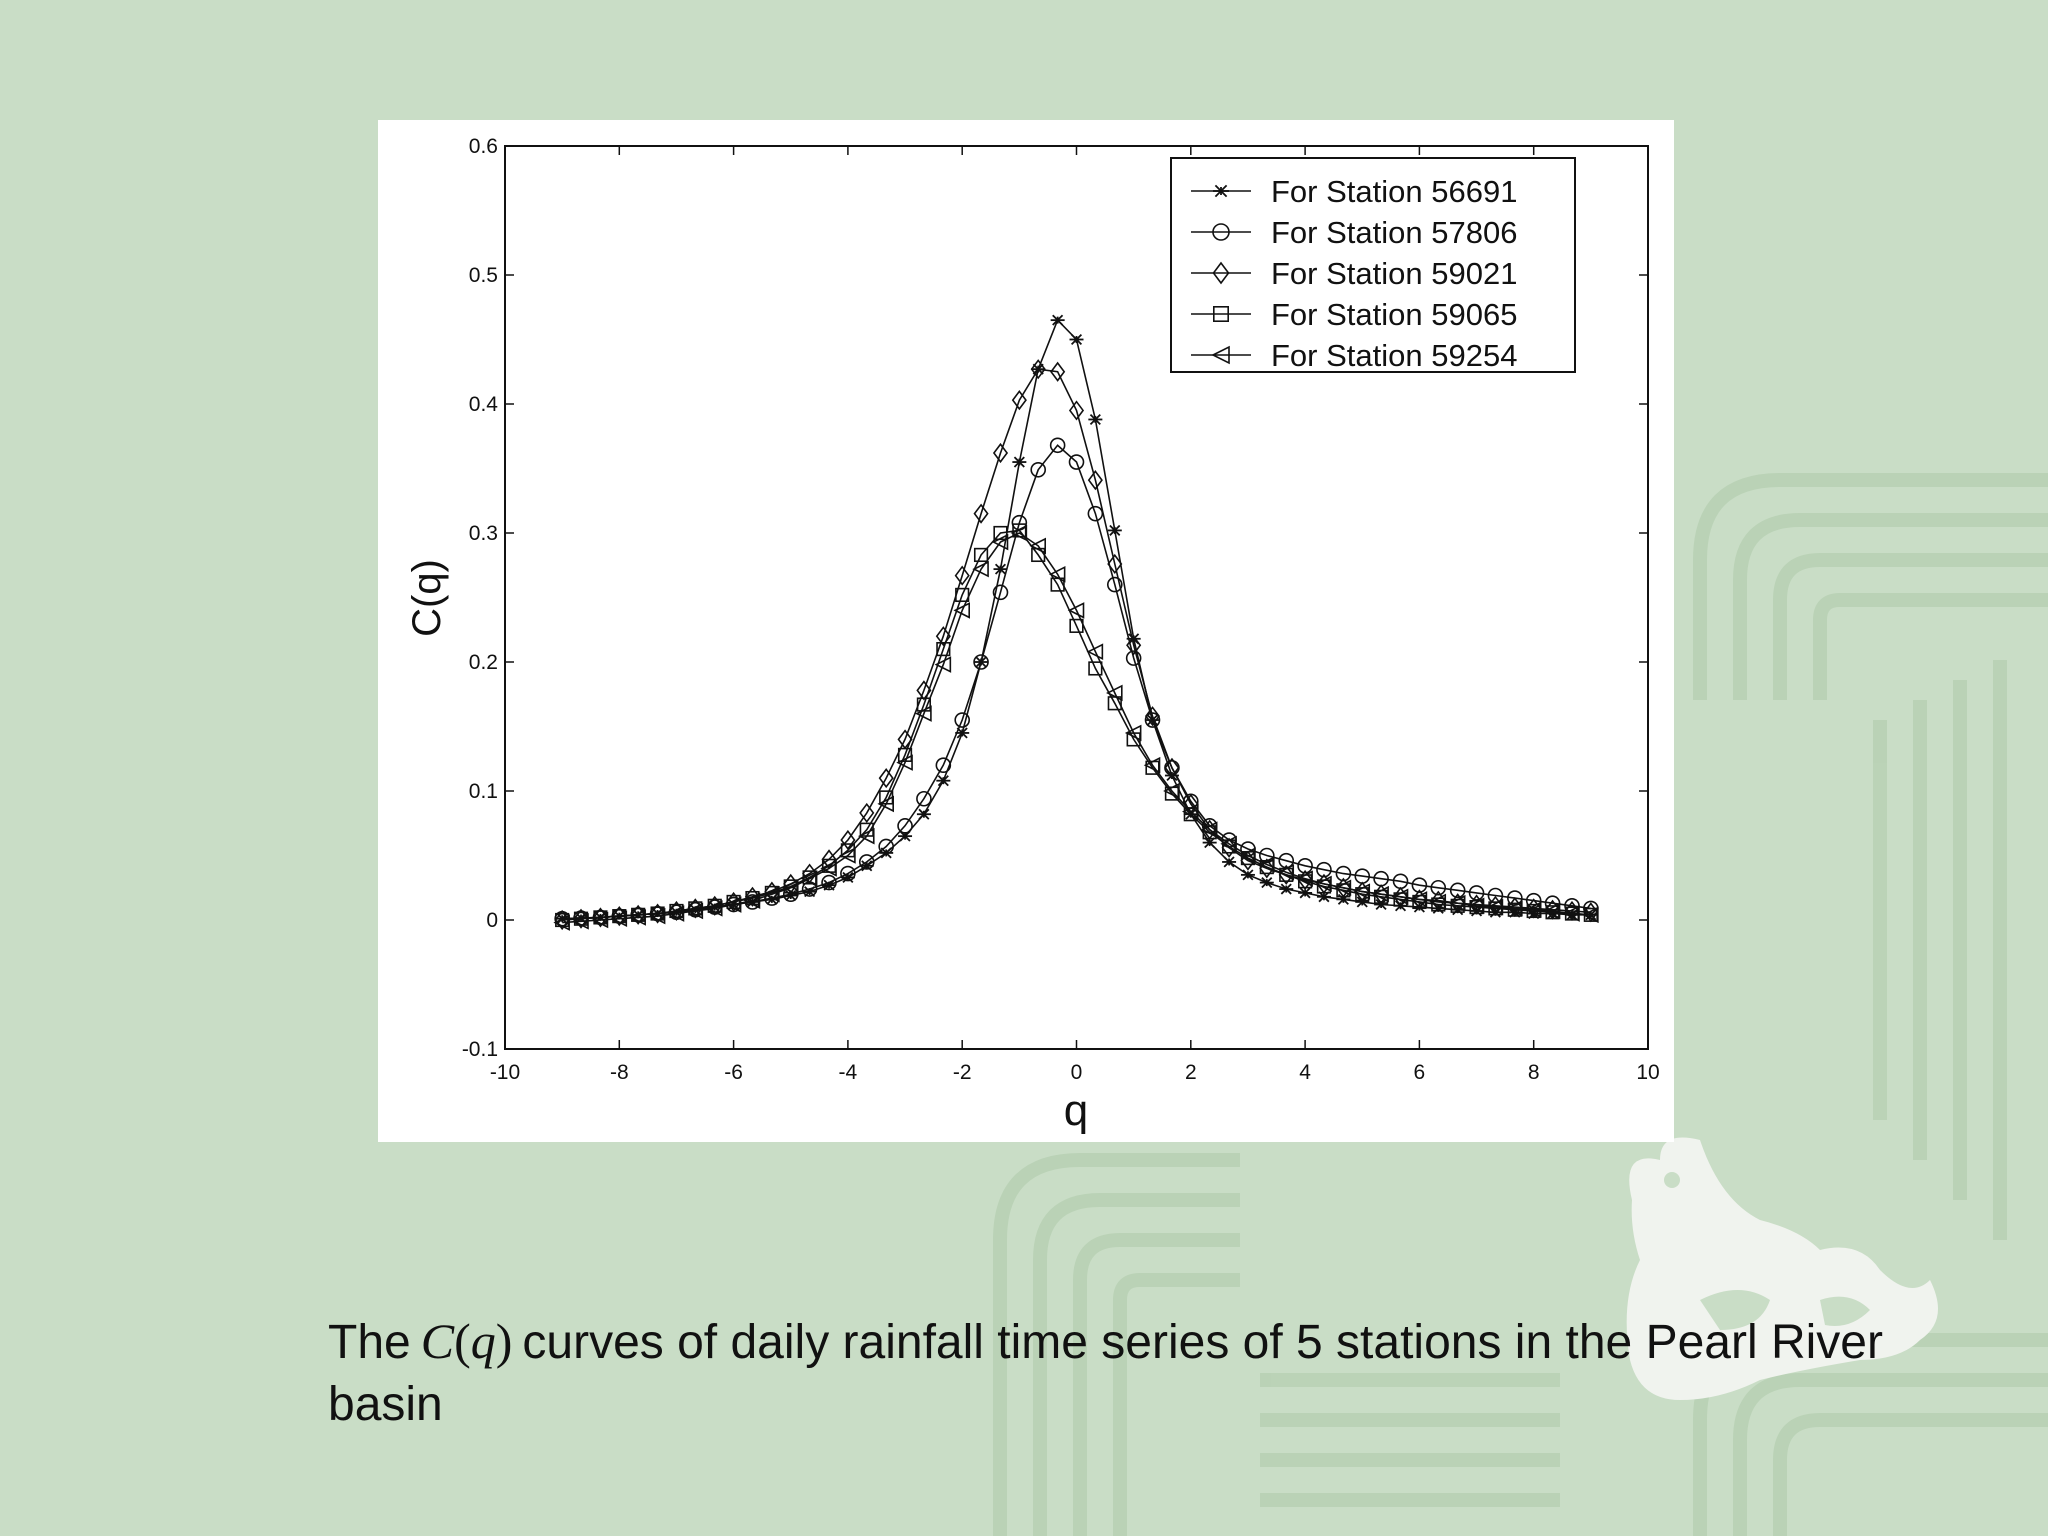 The image size is (2048, 1536). I want to click on y-tick-label: 0.1, so click(483, 791).